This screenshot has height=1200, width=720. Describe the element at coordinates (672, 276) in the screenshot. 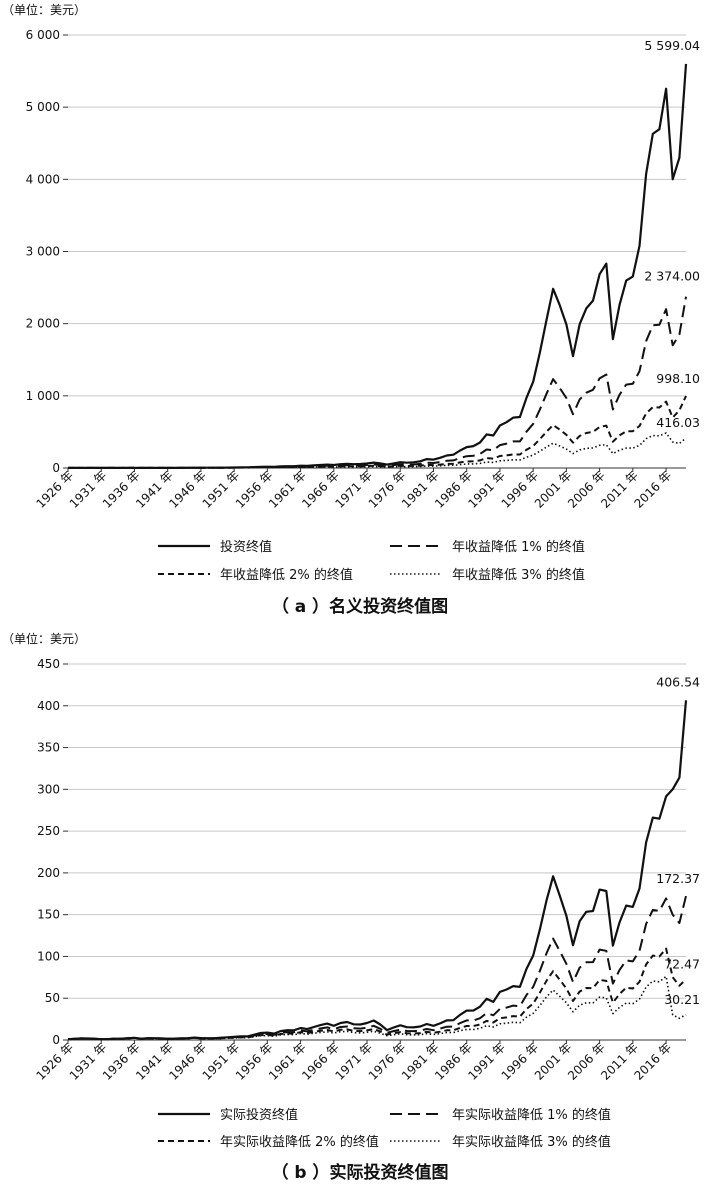

I see `final-value-label-2: 2 374.00` at that location.